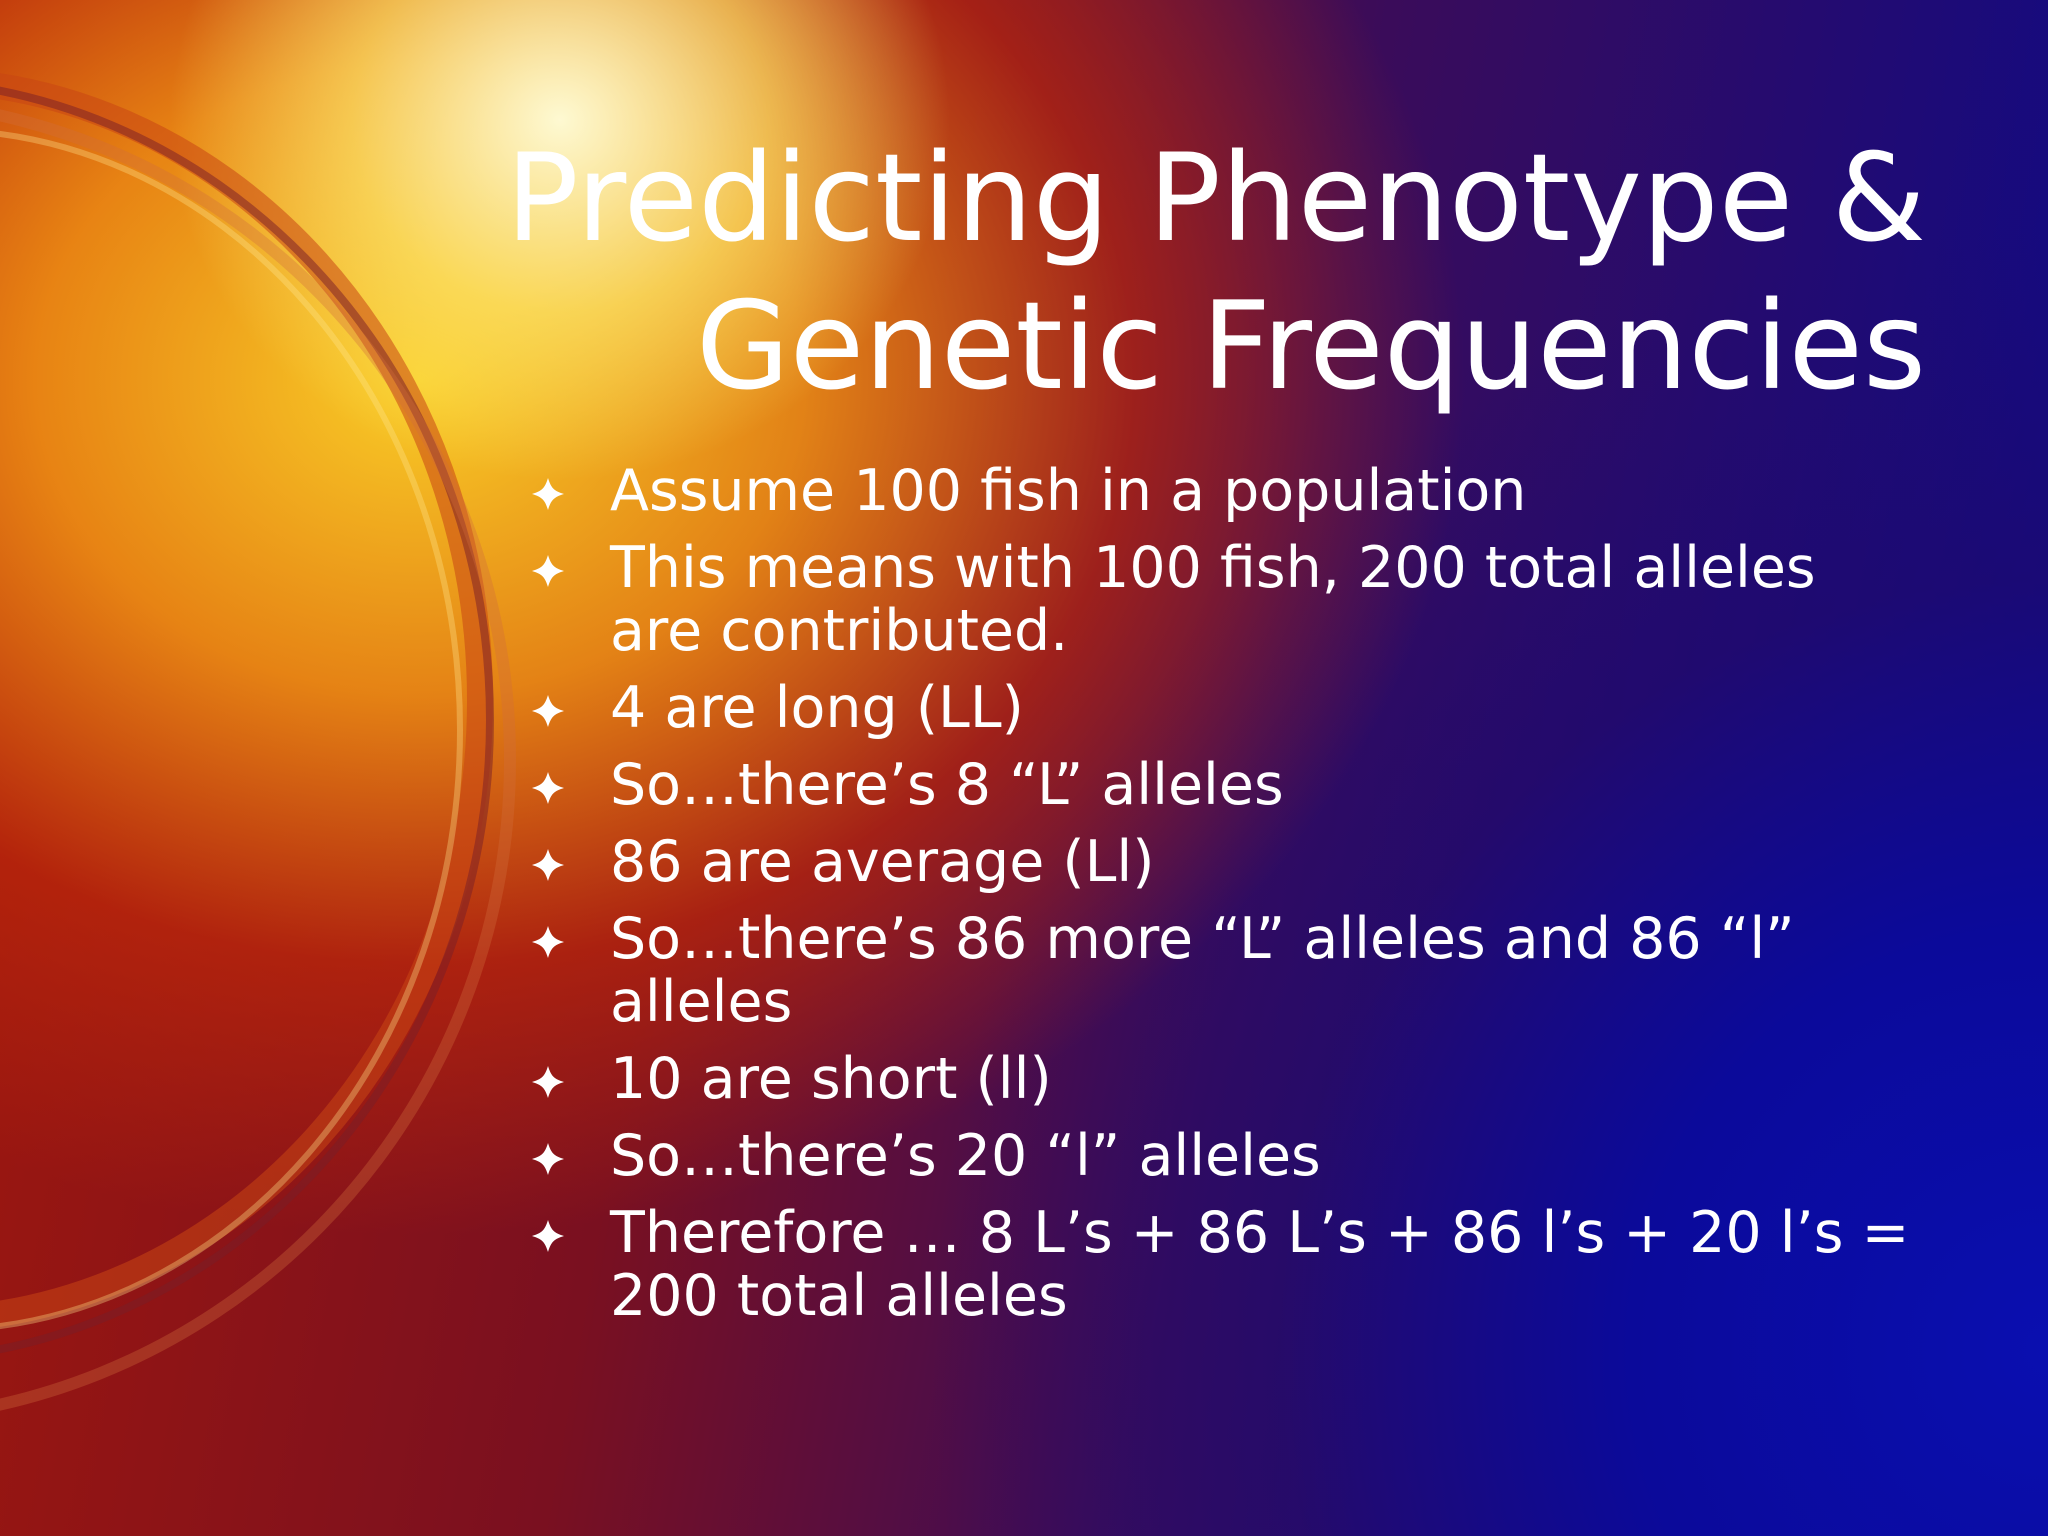 This screenshot has height=1536, width=2048. Describe the element at coordinates (882, 862) in the screenshot. I see `bullet-line: 86 are average (Ll)` at that location.